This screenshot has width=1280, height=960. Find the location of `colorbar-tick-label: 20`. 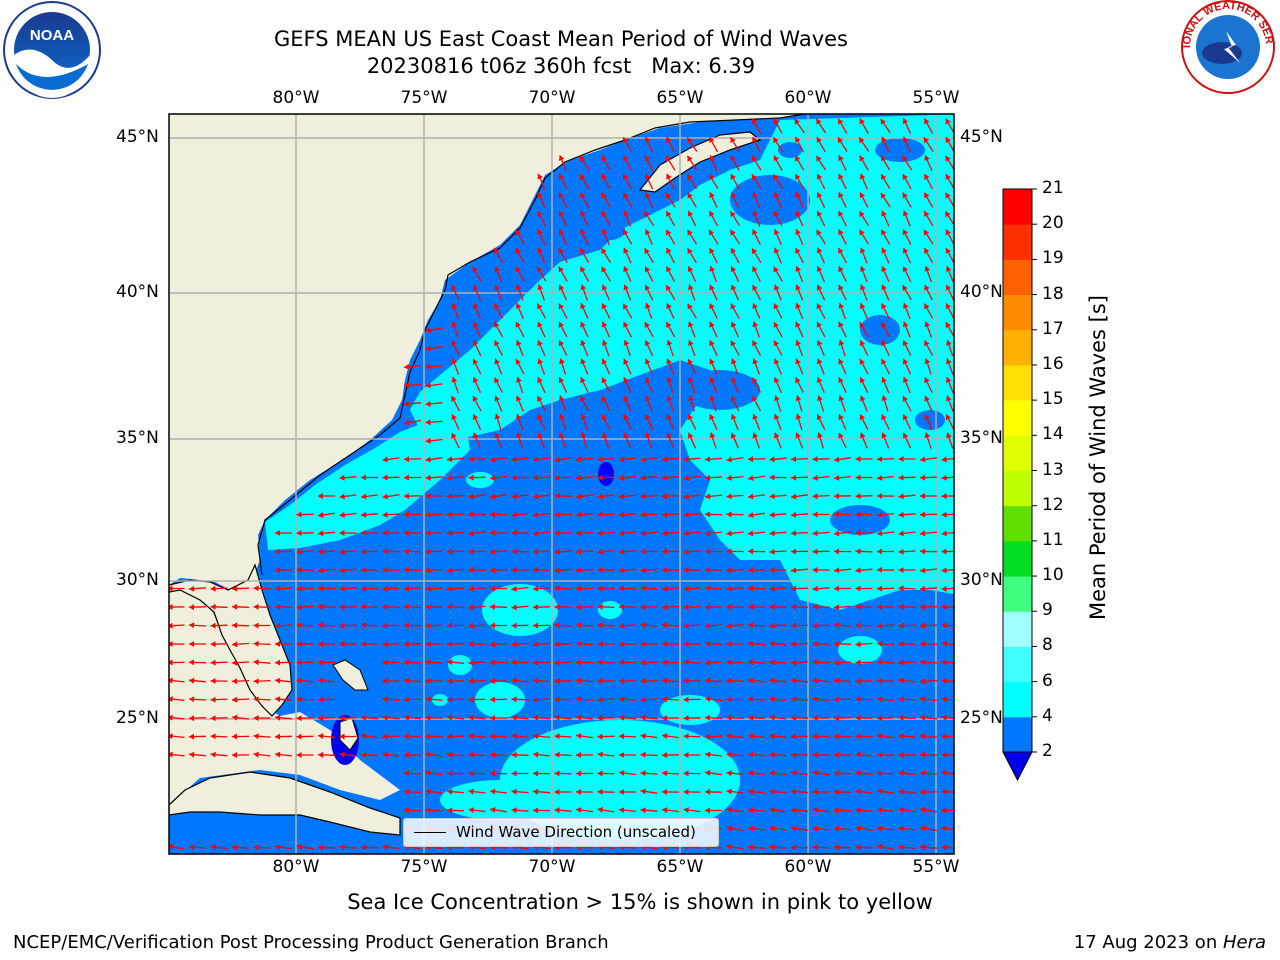

colorbar-tick-label: 20 is located at coordinates (1053, 223).